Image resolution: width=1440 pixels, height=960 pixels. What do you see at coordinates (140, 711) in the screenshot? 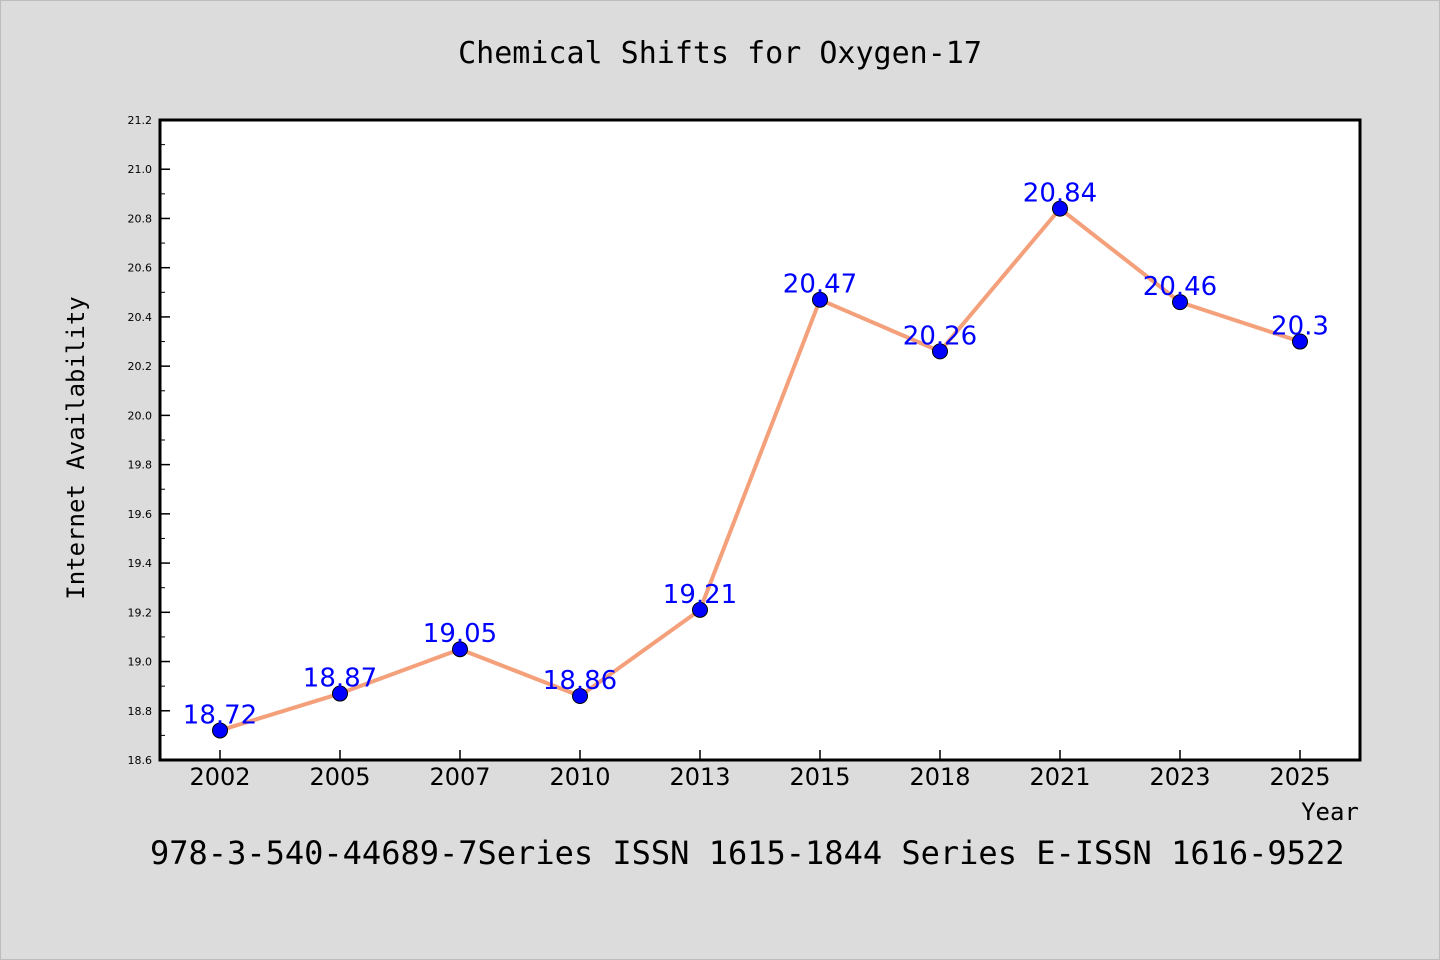
I see `y-tick-label: 18.8` at bounding box center [140, 711].